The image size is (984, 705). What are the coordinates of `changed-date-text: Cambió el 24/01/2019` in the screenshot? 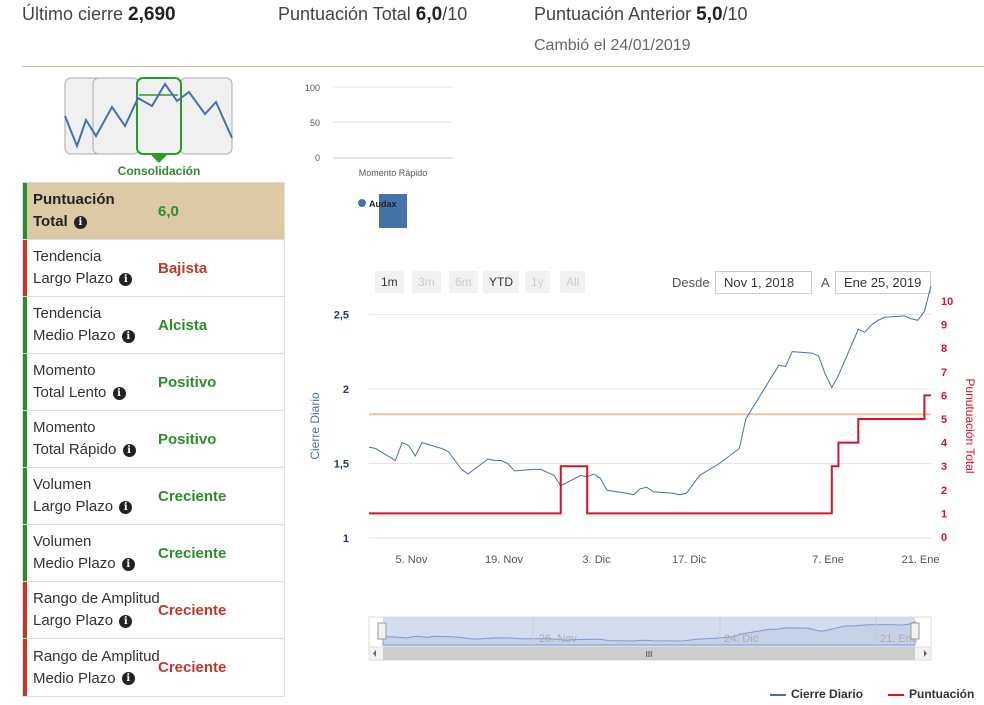 It's located at (612, 45).